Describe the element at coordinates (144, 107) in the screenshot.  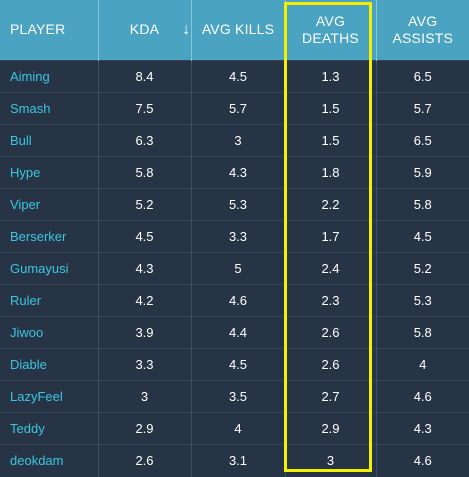
I see `kda-cell: 7.5` at that location.